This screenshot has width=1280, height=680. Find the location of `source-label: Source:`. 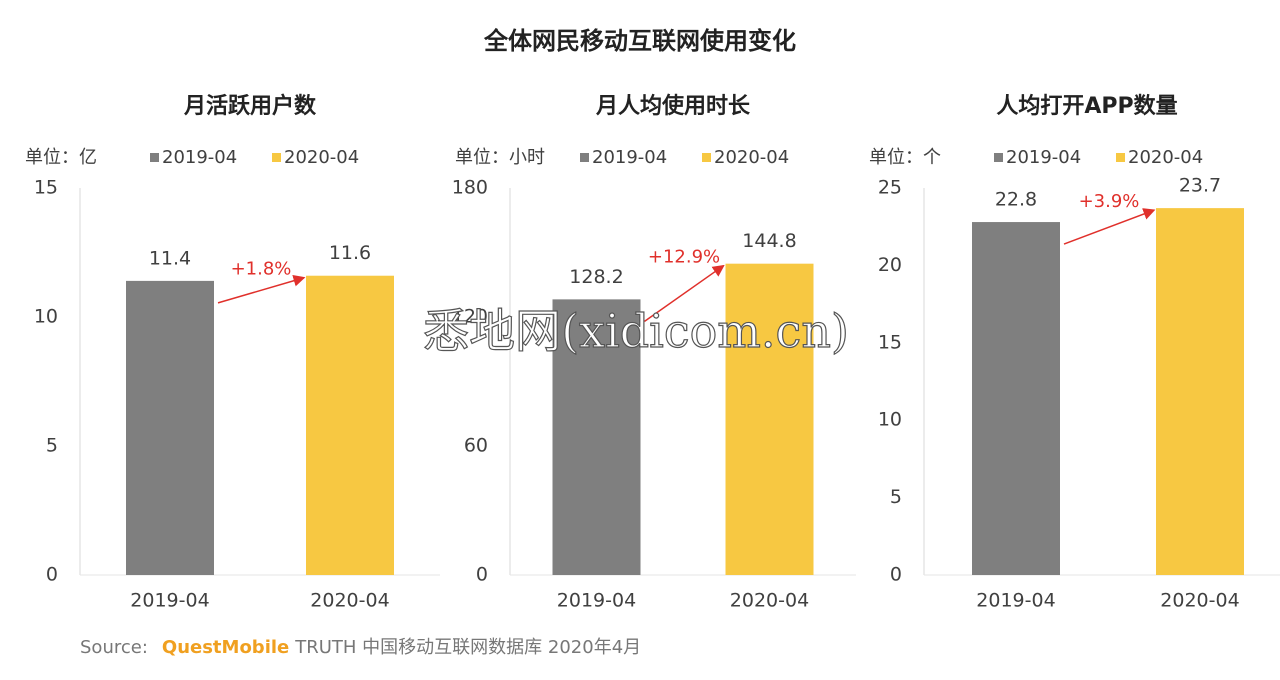

source-label: Source: is located at coordinates (114, 647).